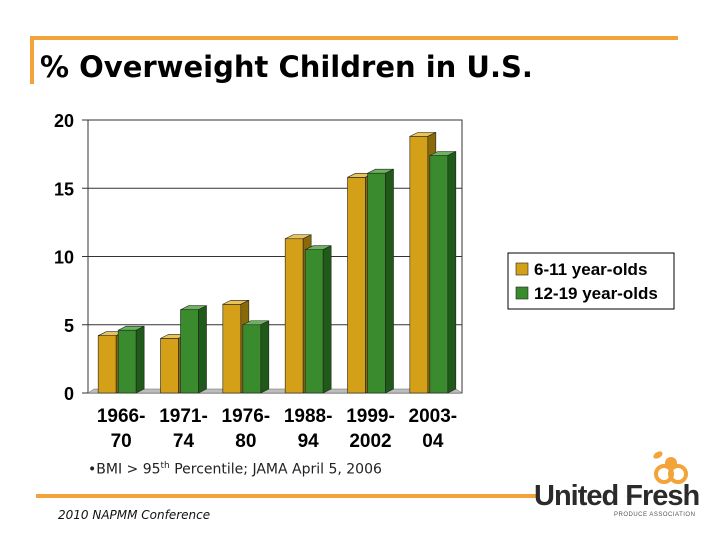  Describe the element at coordinates (184, 441) in the screenshot. I see `x-tick-label: 74` at that location.